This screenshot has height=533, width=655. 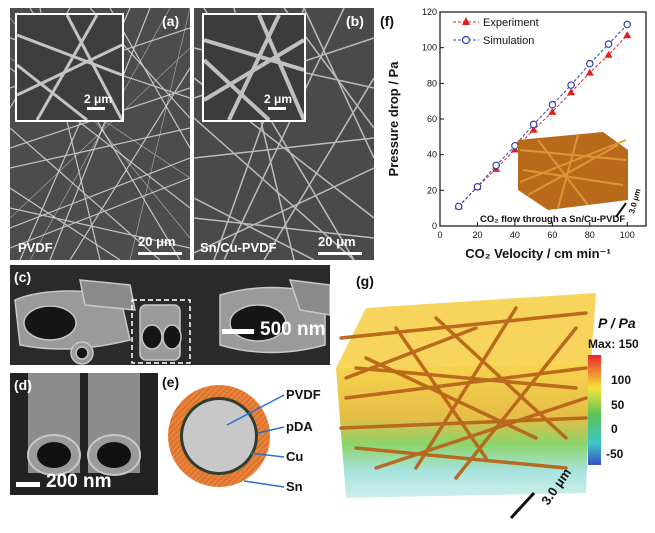 What do you see at coordinates (522, 505) in the screenshot?
I see `panel-g-scalebar` at bounding box center [522, 505].